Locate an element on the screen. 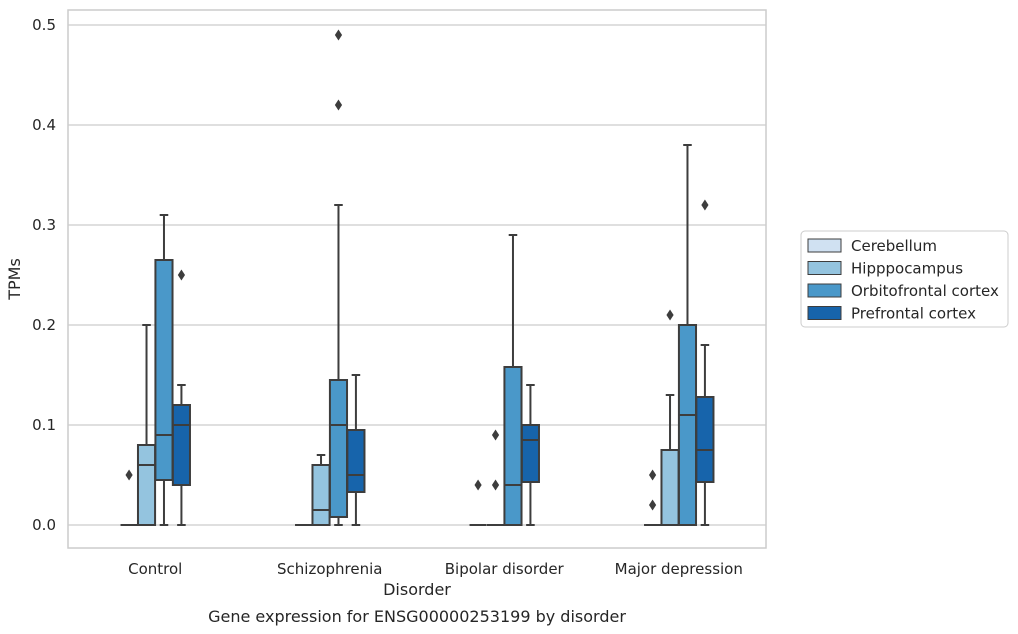  y-tick-label: 0.4 is located at coordinates (44, 125).